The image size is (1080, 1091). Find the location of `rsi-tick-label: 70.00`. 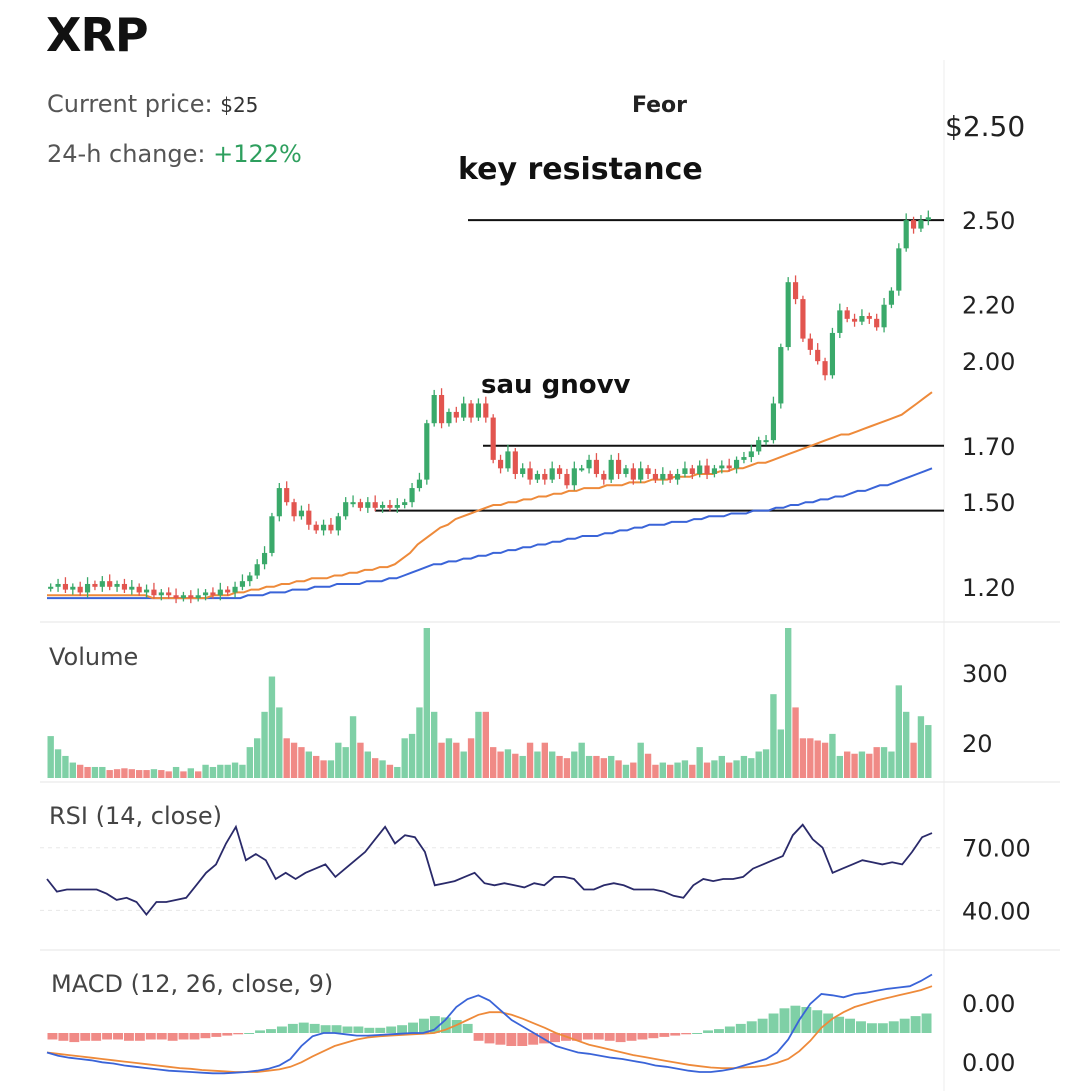

rsi-tick-label: 70.00 is located at coordinates (996, 849).